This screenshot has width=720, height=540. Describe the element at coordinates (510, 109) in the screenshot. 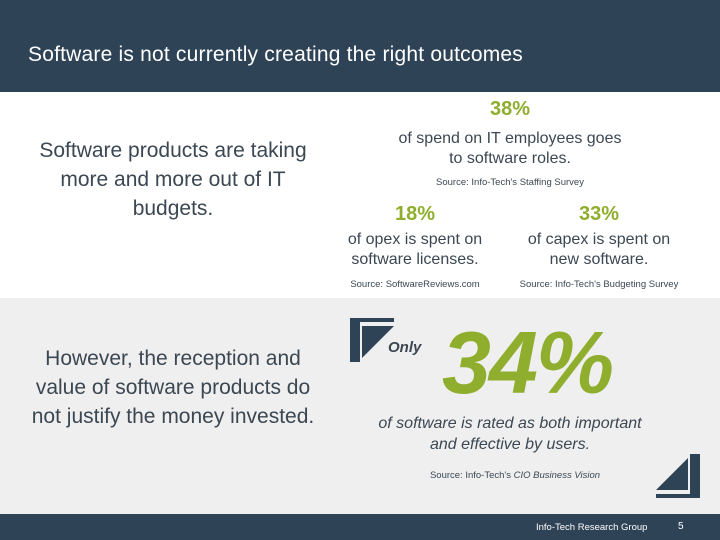

I see `stat-percent: 38%` at that location.